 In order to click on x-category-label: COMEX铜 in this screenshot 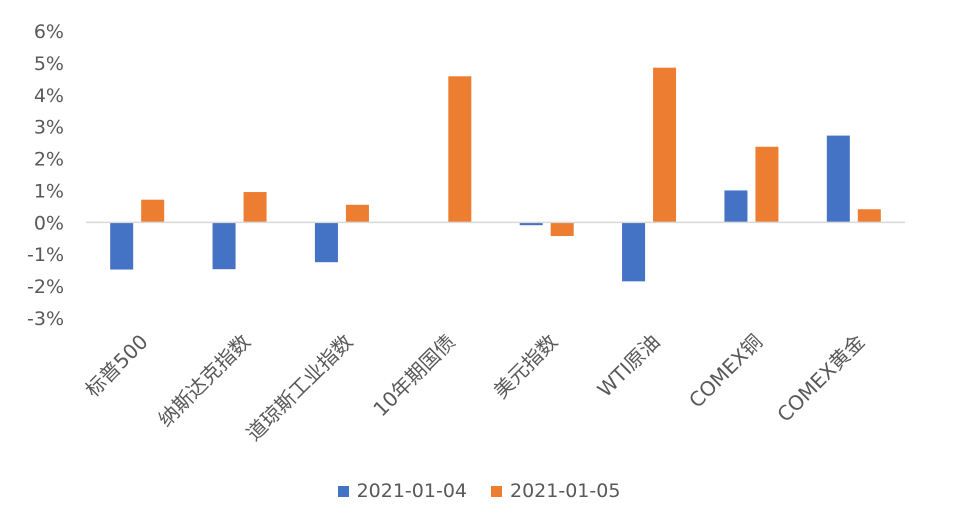, I will do `click(725, 371)`.